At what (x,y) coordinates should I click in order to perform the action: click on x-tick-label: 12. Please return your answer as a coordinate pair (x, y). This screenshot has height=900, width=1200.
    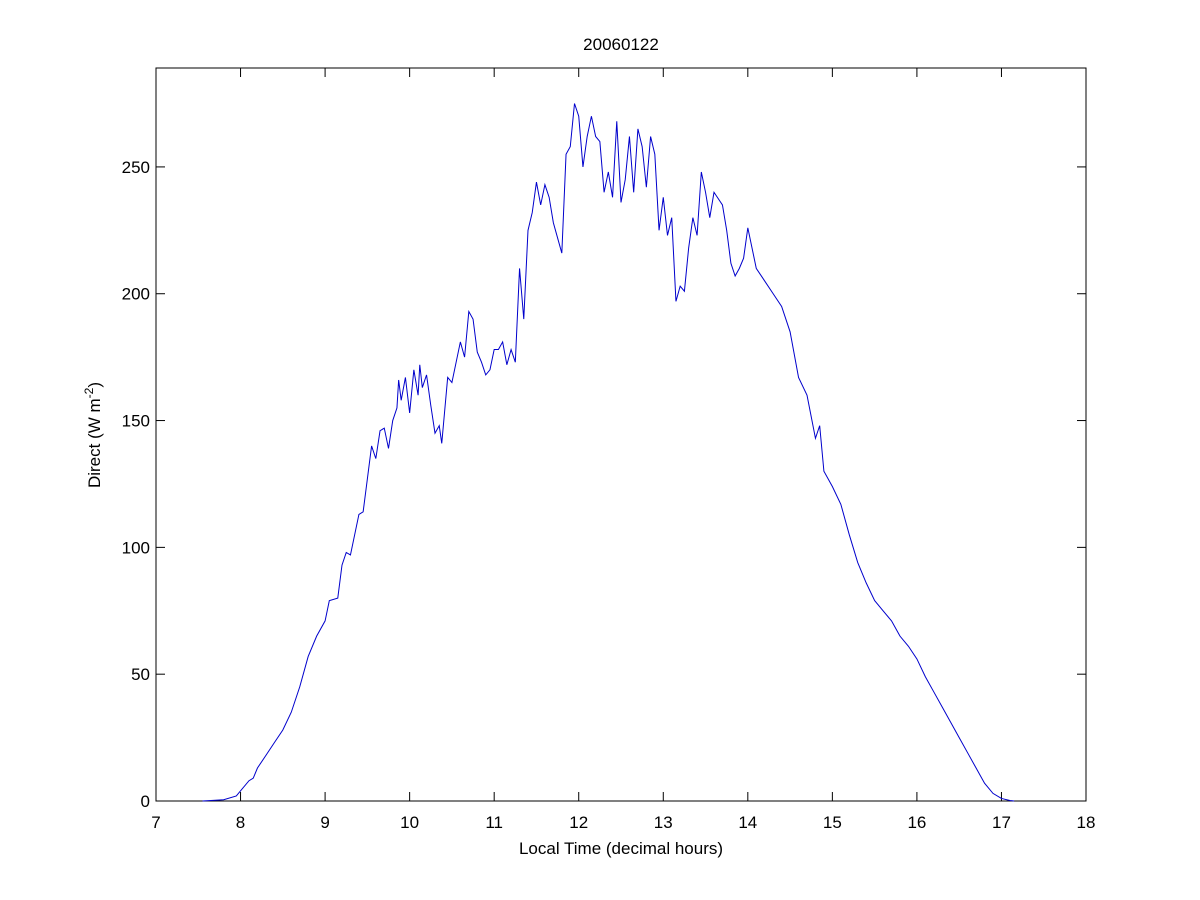
    Looking at the image, I should click on (578, 822).